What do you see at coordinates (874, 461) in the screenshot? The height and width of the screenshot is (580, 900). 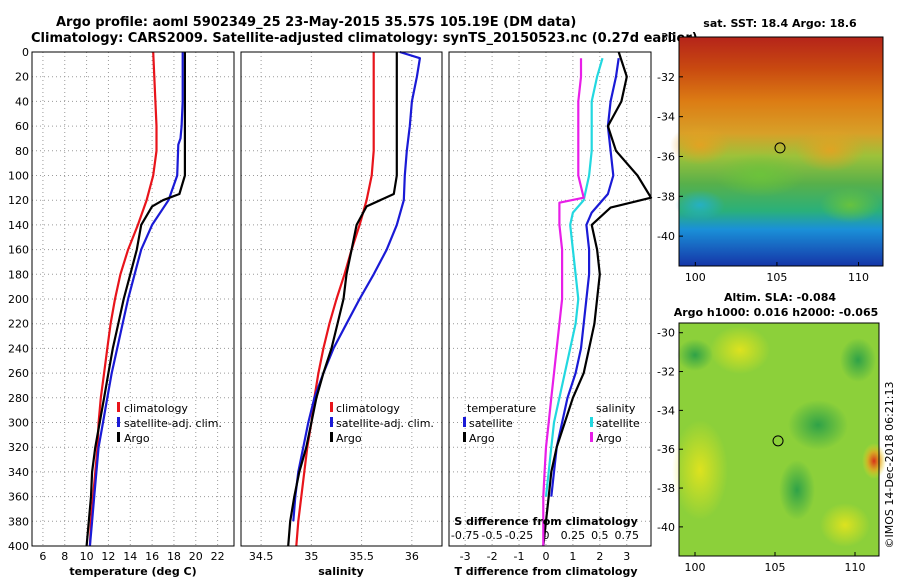 I see `sla-high-patch` at bounding box center [874, 461].